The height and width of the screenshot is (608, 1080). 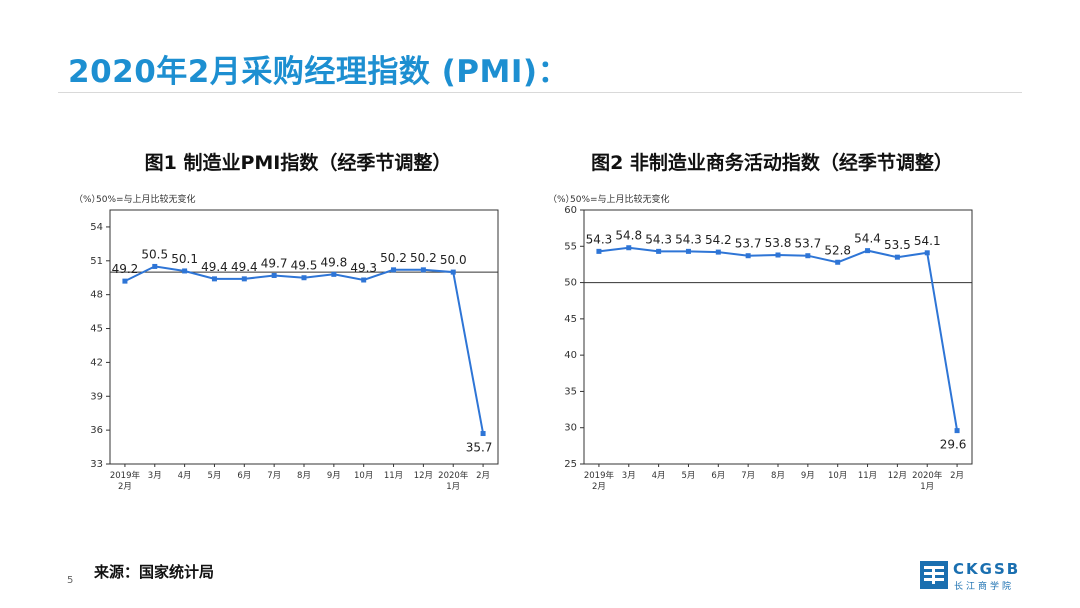 I want to click on logo-mark-icon, so click(x=934, y=575).